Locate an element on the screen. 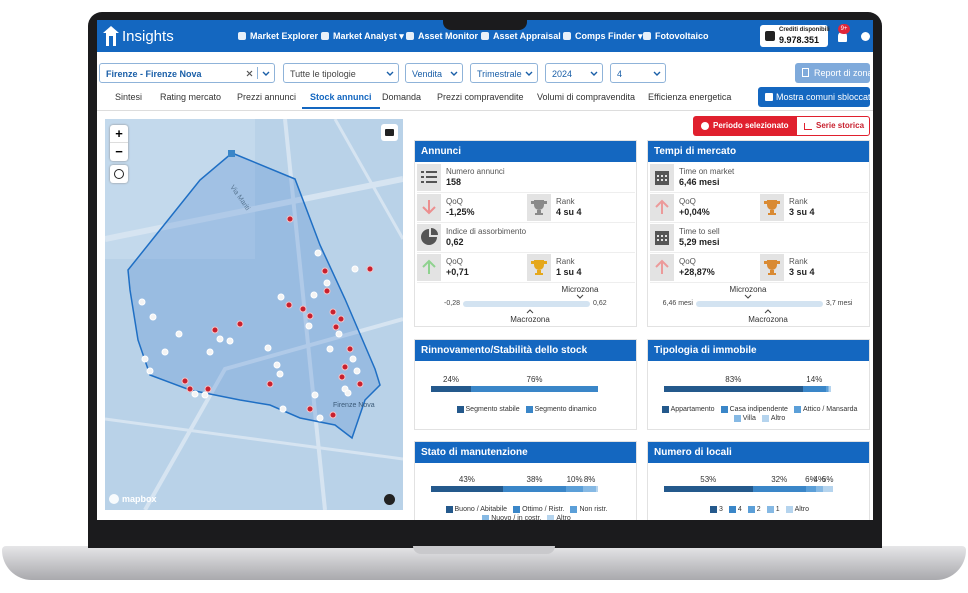 The image size is (968, 593). panel-header: Numero di locali is located at coordinates (758, 452).